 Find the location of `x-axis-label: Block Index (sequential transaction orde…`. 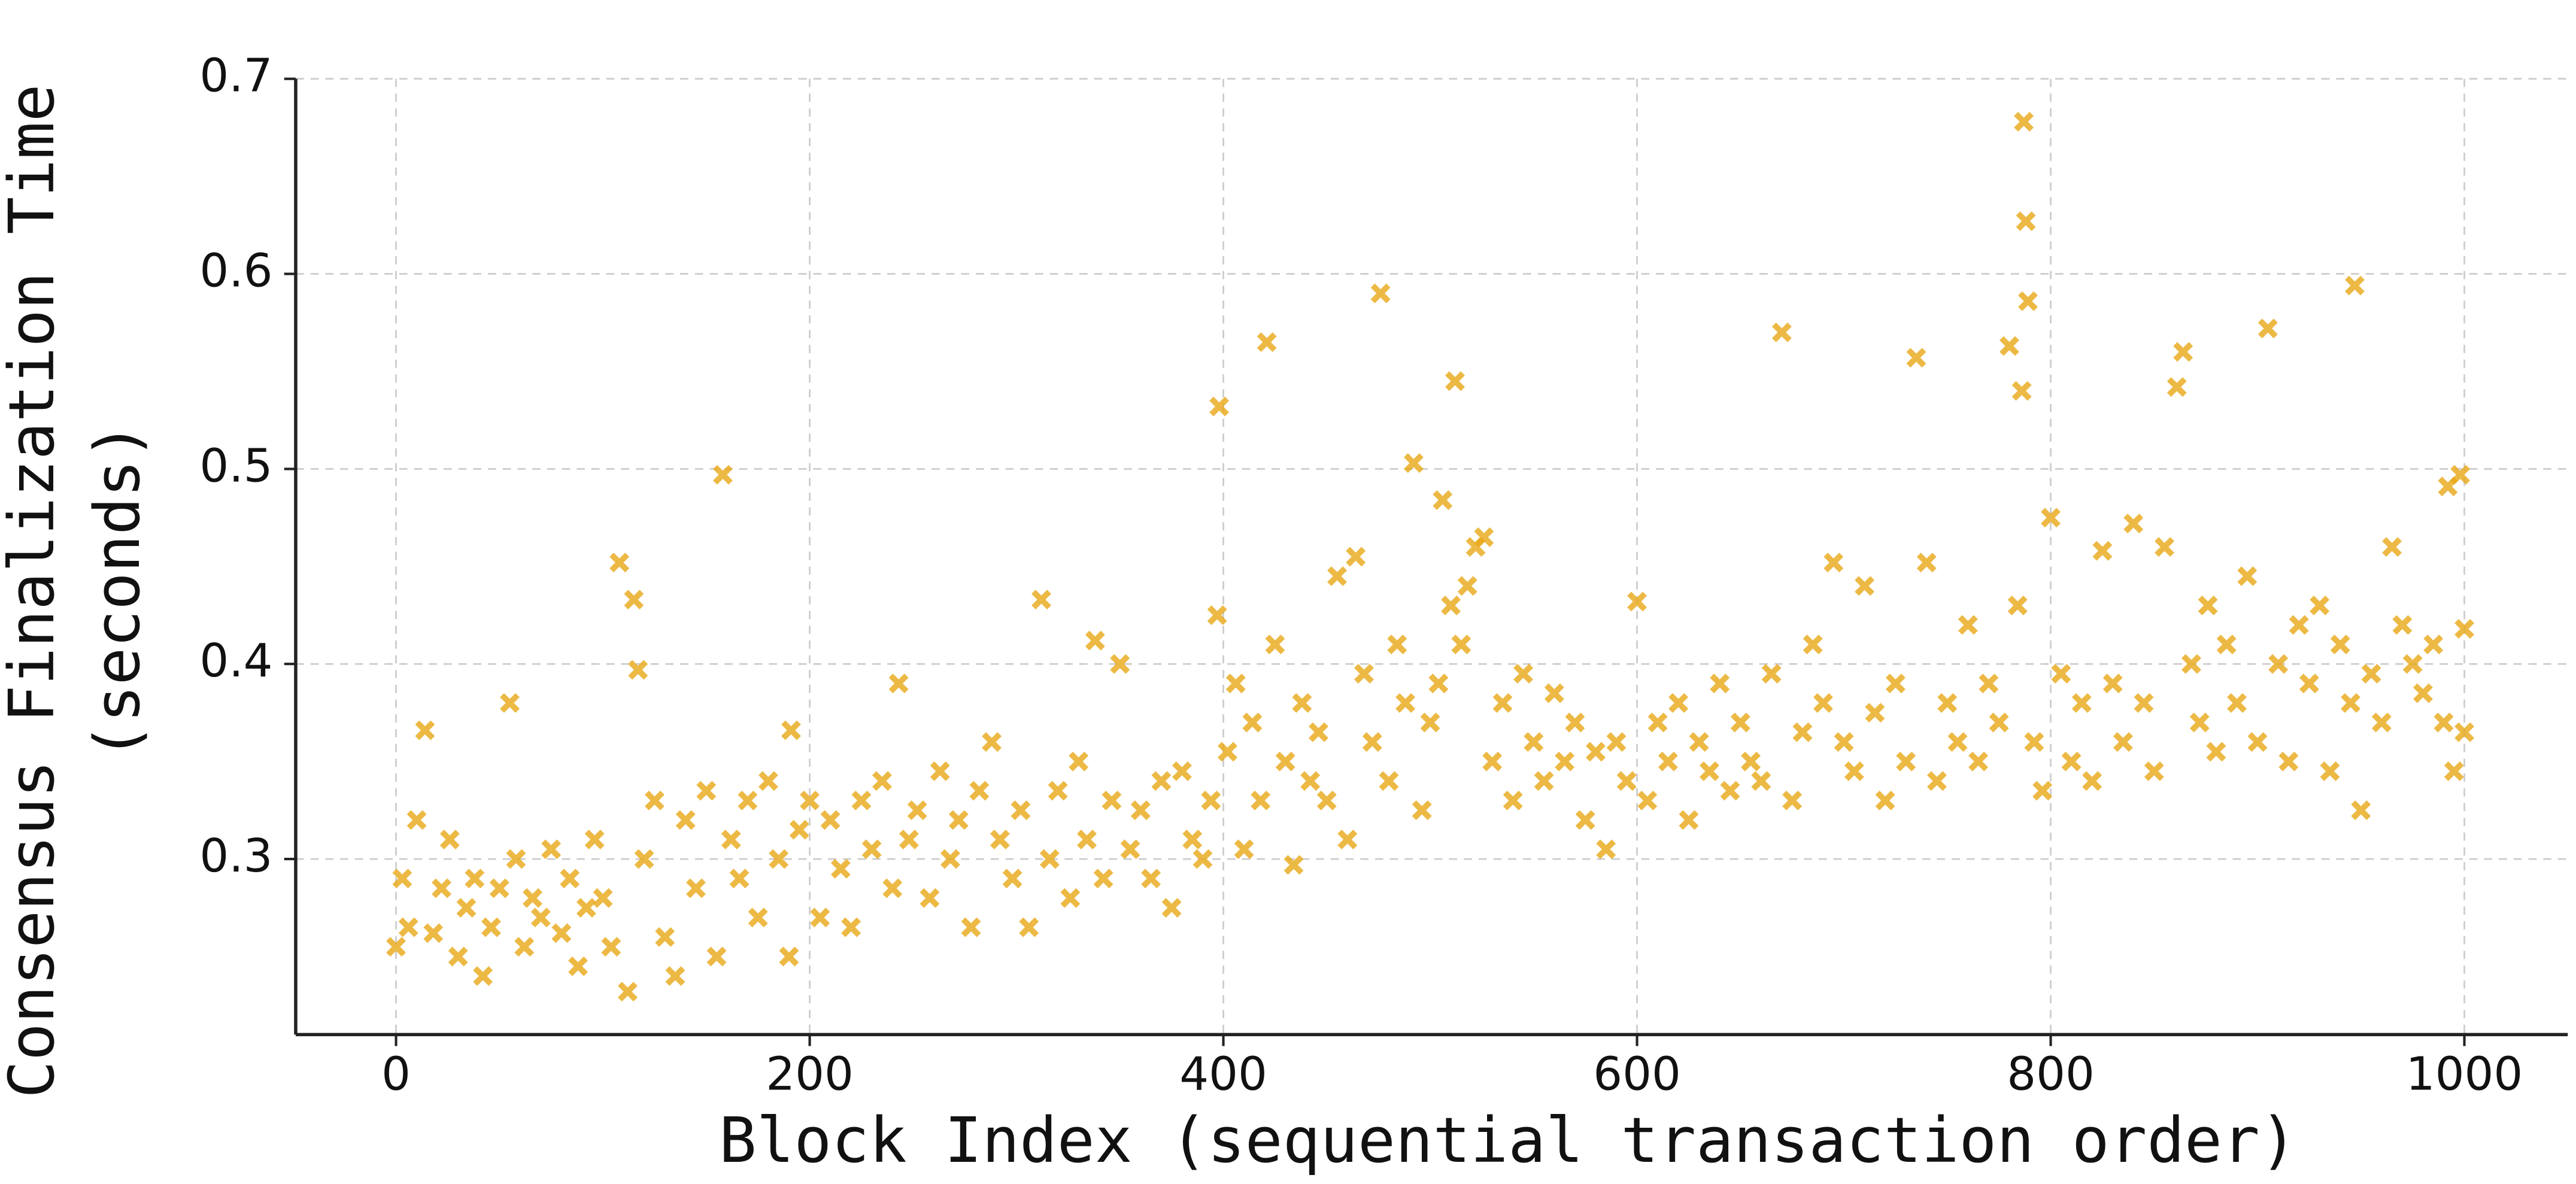

x-axis-label: Block Index (sequential transaction orde… is located at coordinates (1508, 1140).